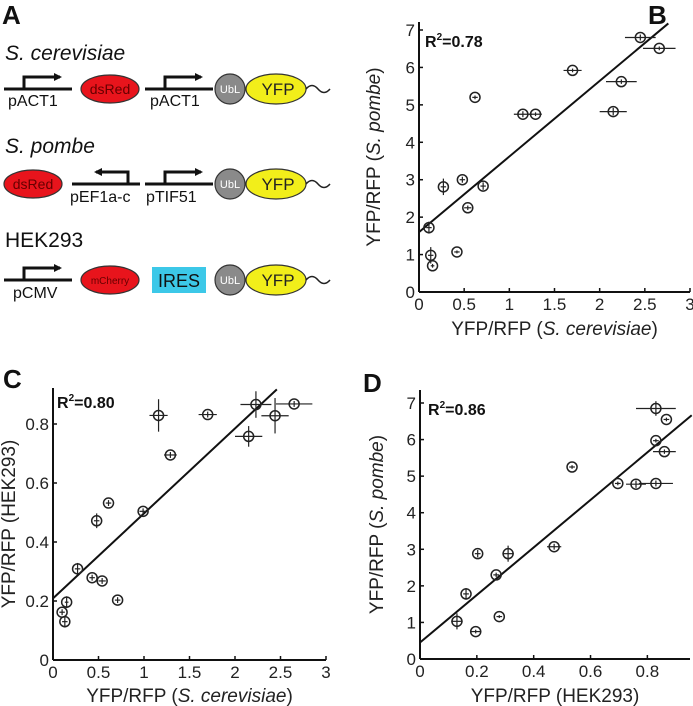 This screenshot has height=706, width=693. I want to click on r-squared-label: R2=0.78, so click(454, 41).